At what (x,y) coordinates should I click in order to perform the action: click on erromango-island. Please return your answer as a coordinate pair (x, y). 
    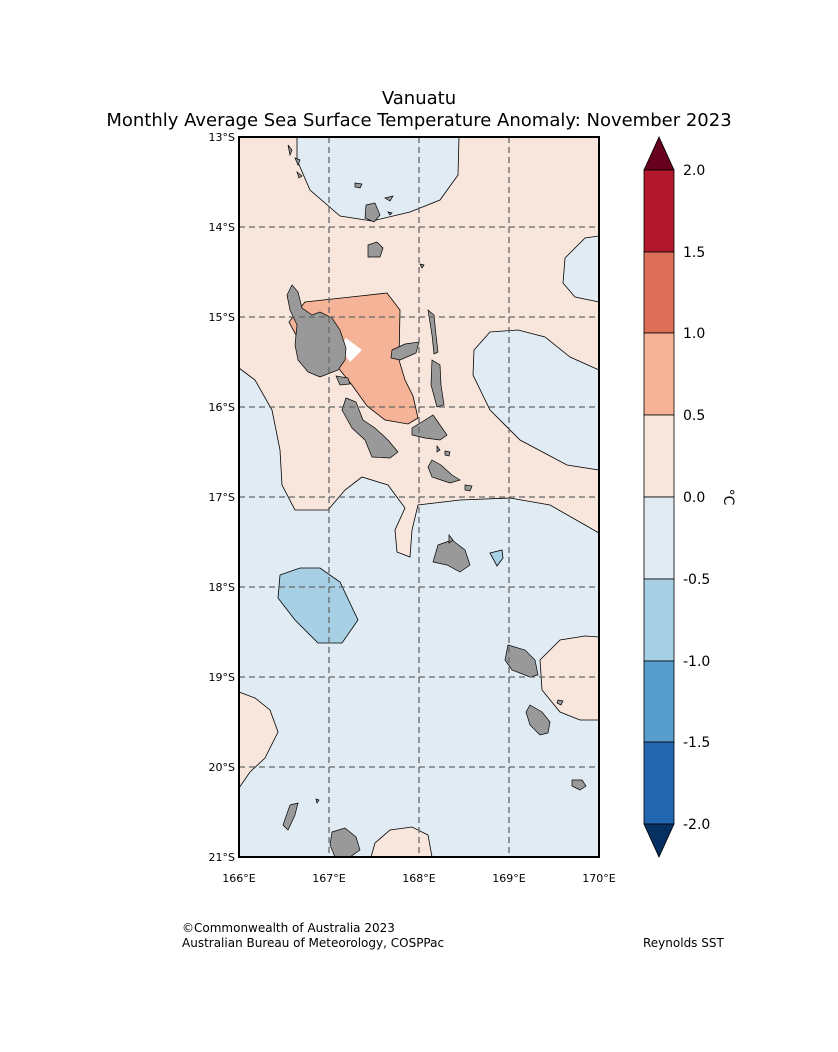
    Looking at the image, I should click on (521, 661).